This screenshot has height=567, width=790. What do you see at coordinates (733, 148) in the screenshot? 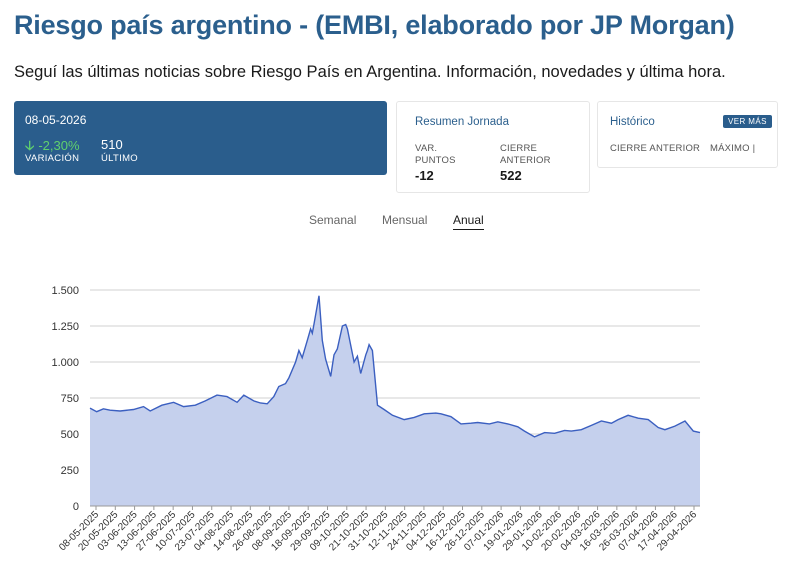
I see `historico-maximo-label: MÁXIMO |` at bounding box center [733, 148].